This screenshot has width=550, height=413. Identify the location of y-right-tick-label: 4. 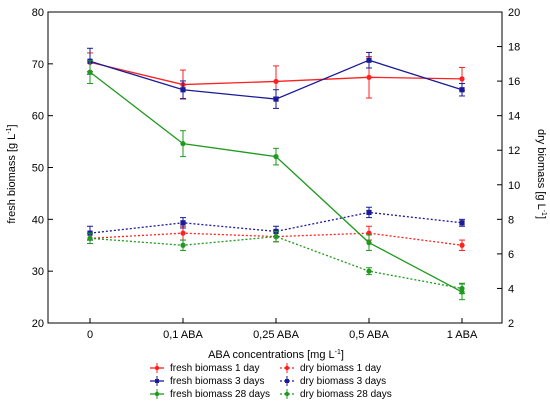
(511, 289).